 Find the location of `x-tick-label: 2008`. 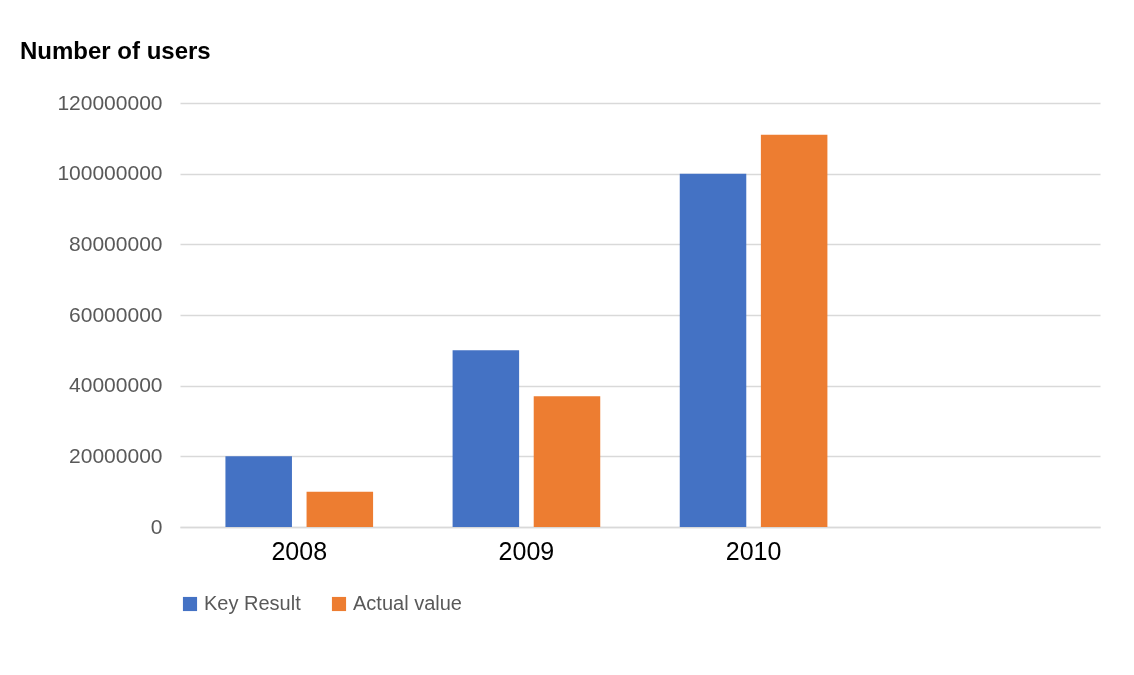

x-tick-label: 2008 is located at coordinates (299, 550).